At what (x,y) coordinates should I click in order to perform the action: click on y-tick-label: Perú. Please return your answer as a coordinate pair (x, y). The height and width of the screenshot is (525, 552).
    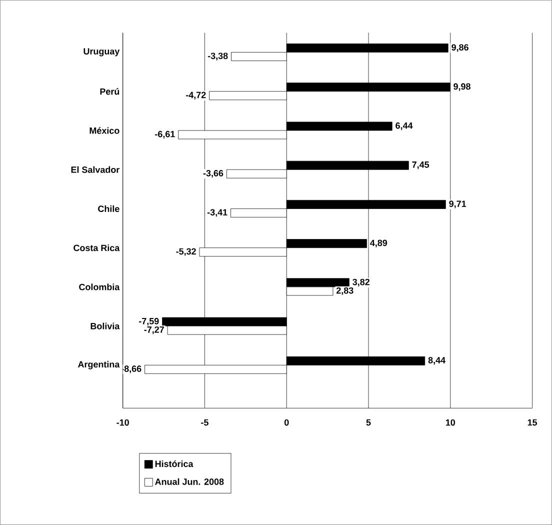
    Looking at the image, I should click on (110, 91).